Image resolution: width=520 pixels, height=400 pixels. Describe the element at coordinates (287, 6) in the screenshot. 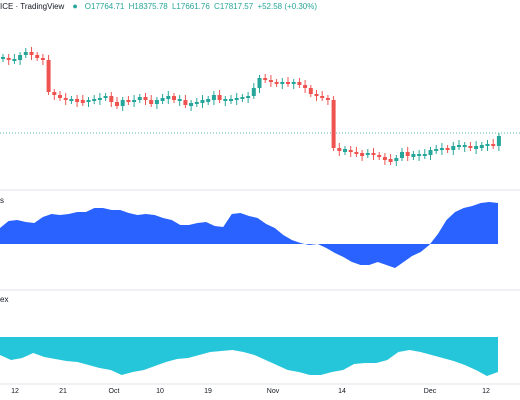

I see `change-value: +52.58 (+0.30%)` at that location.